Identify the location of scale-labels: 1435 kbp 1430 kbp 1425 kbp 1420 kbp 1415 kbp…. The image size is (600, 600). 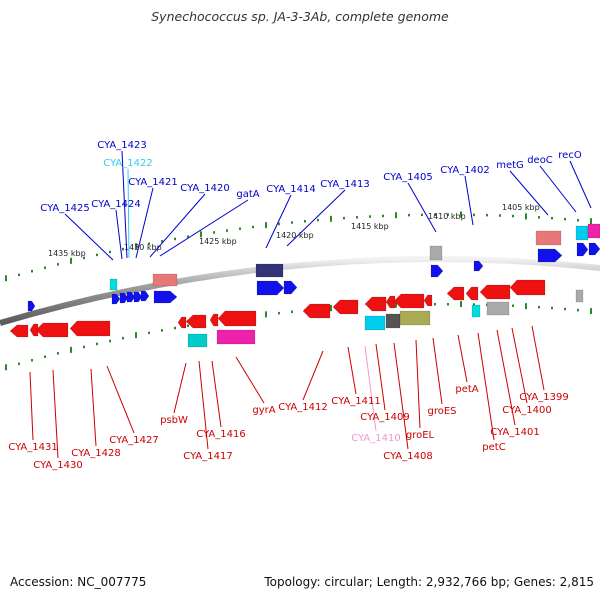
(294, 230).